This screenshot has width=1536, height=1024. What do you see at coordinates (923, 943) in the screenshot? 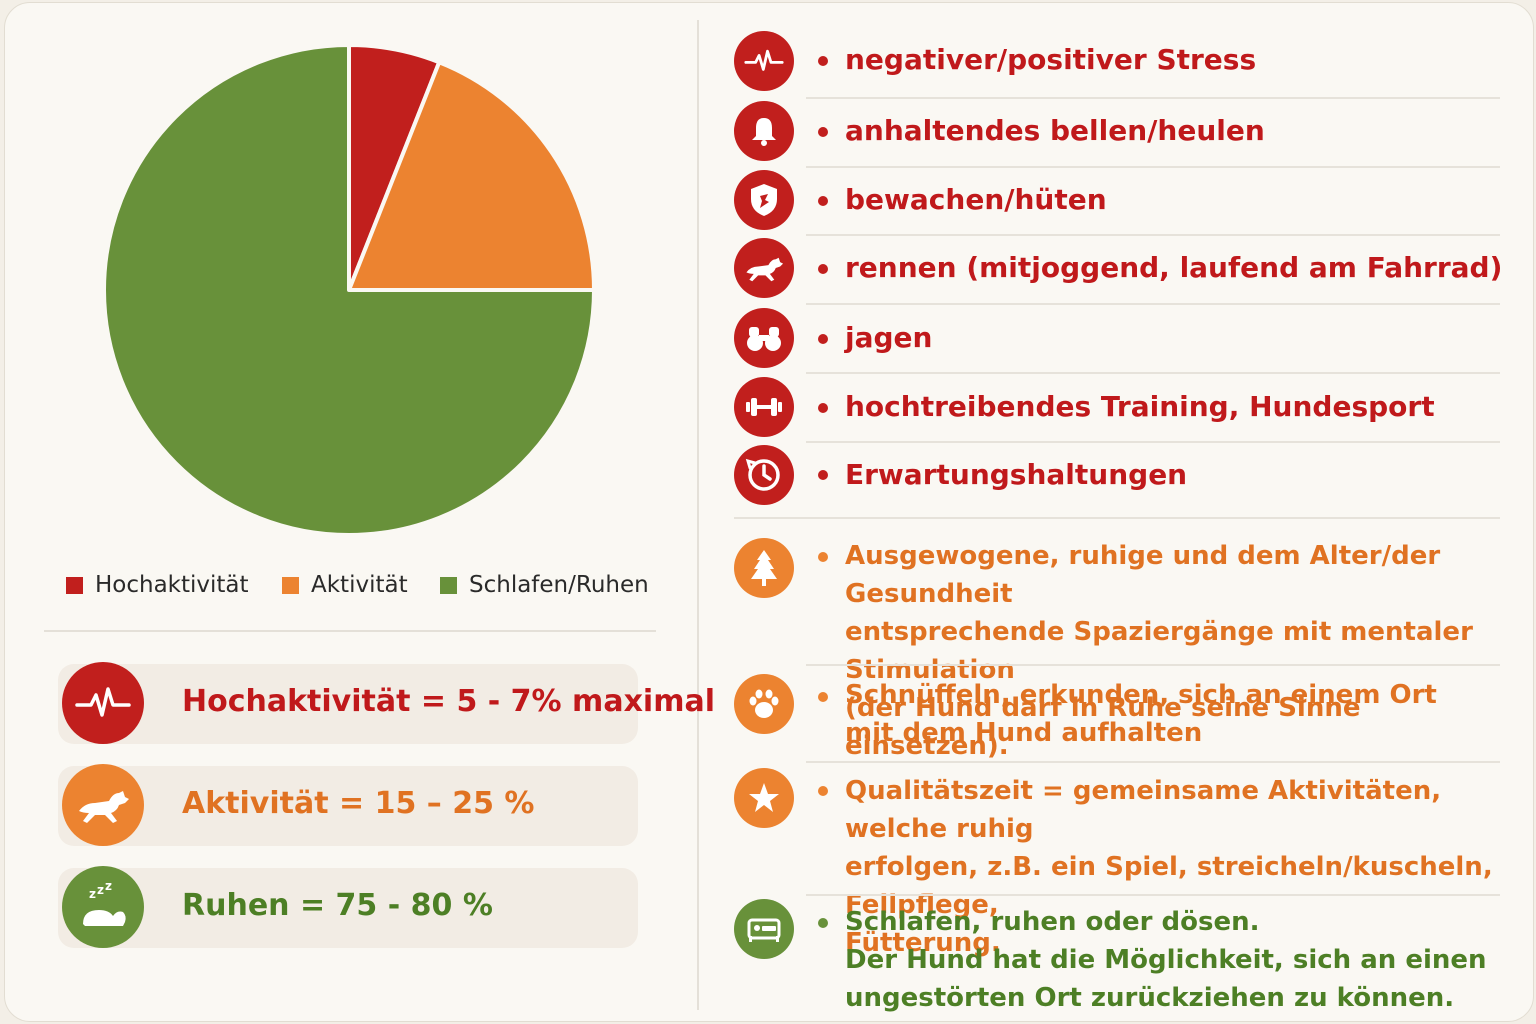
I see `item-line: Fütterung.` at bounding box center [923, 943].